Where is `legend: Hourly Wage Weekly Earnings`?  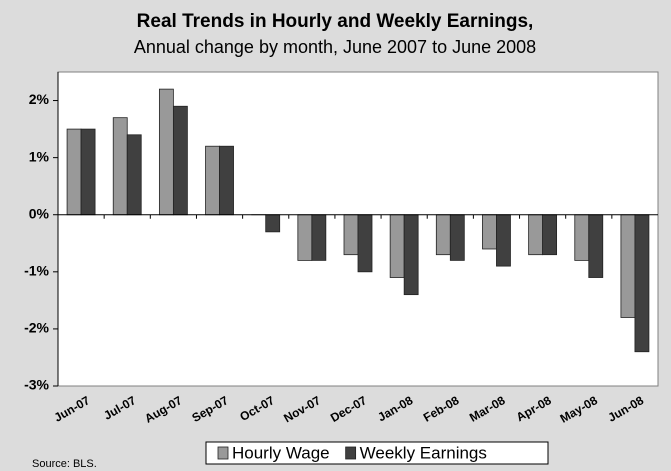
legend: Hourly Wage Weekly Earnings is located at coordinates (377, 453).